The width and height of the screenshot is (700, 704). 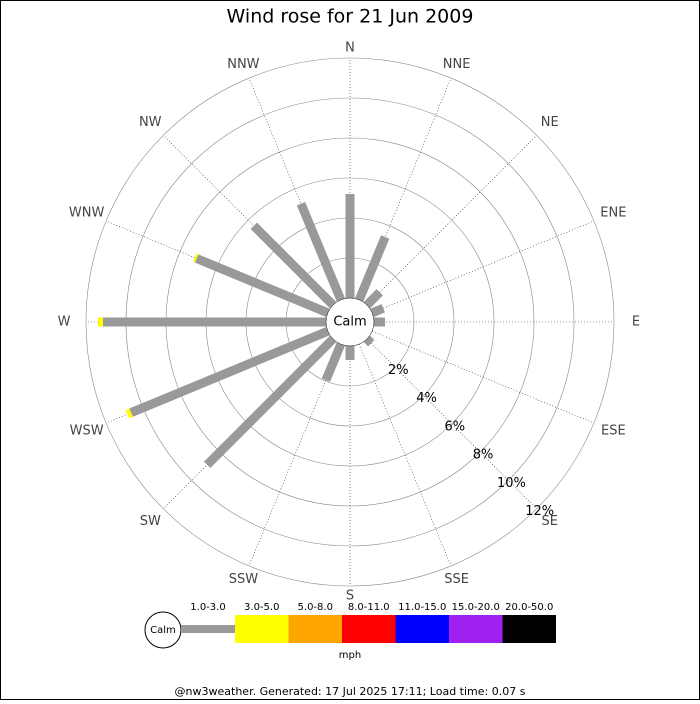 What do you see at coordinates (87, 212) in the screenshot?
I see `direction-label: WNW` at bounding box center [87, 212].